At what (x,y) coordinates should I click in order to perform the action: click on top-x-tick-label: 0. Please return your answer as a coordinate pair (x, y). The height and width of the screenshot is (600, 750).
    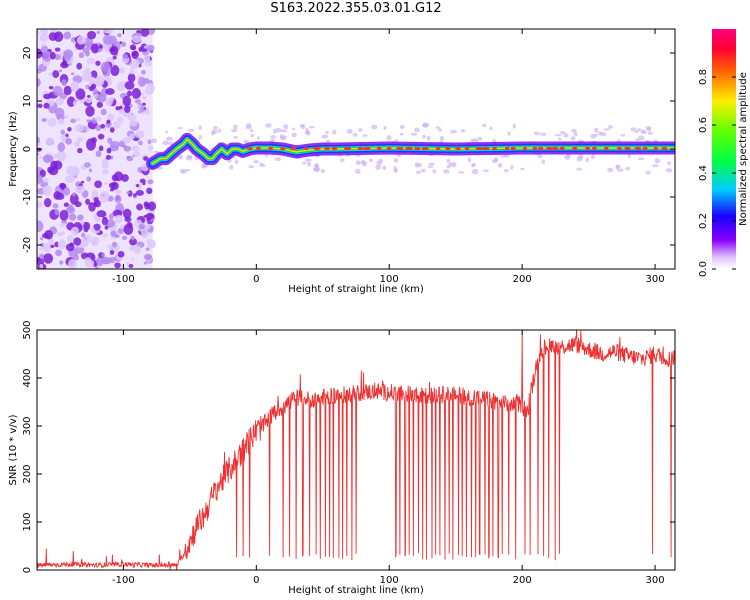
    Looking at the image, I should click on (256, 279).